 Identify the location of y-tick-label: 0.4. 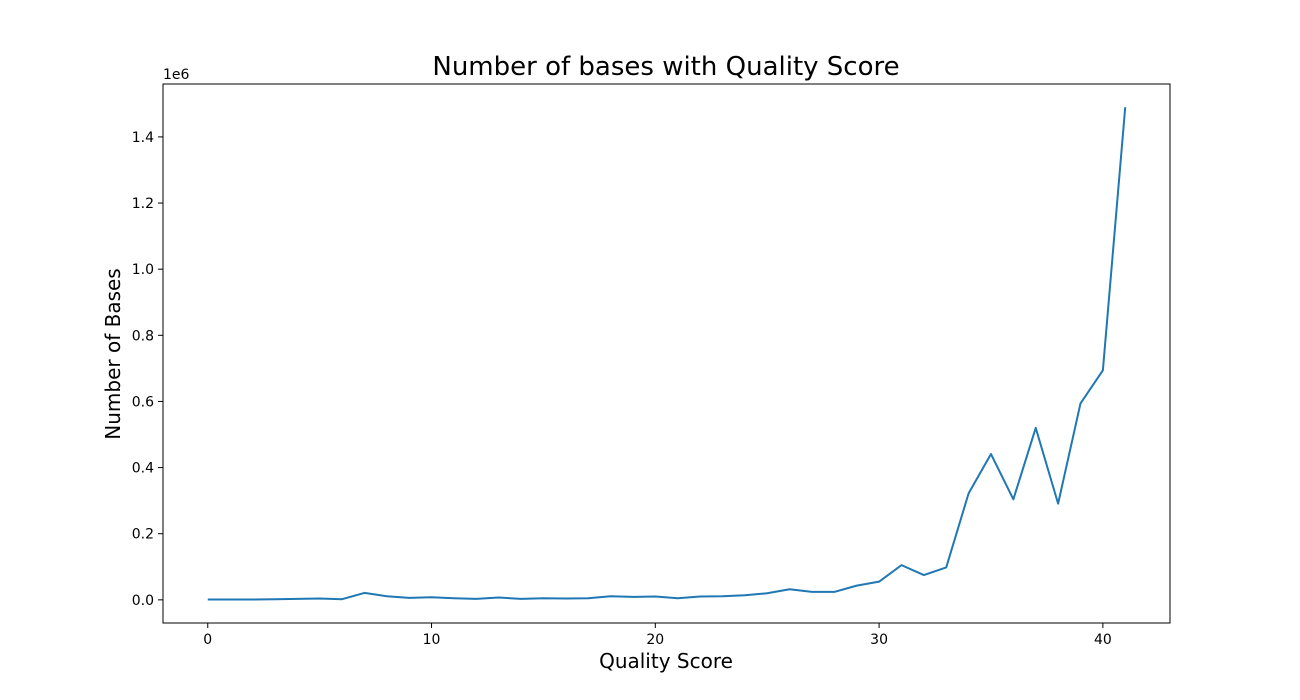
(143, 469).